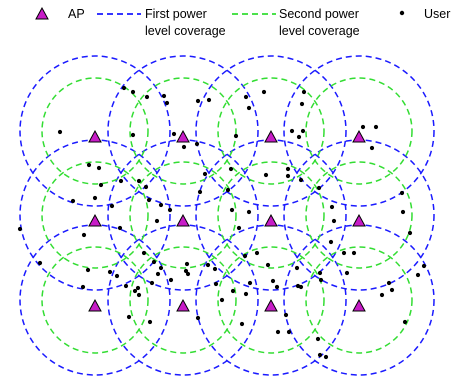 The image size is (456, 383). Describe the element at coordinates (176, 14) in the screenshot. I see `legend-first-label-line1: First power` at that location.